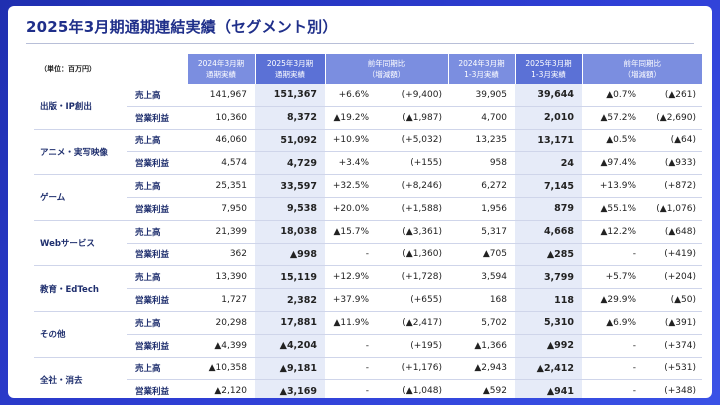 The width and height of the screenshot is (720, 405). I want to click on fy2025-cell: ▲4,204, so click(290, 346).